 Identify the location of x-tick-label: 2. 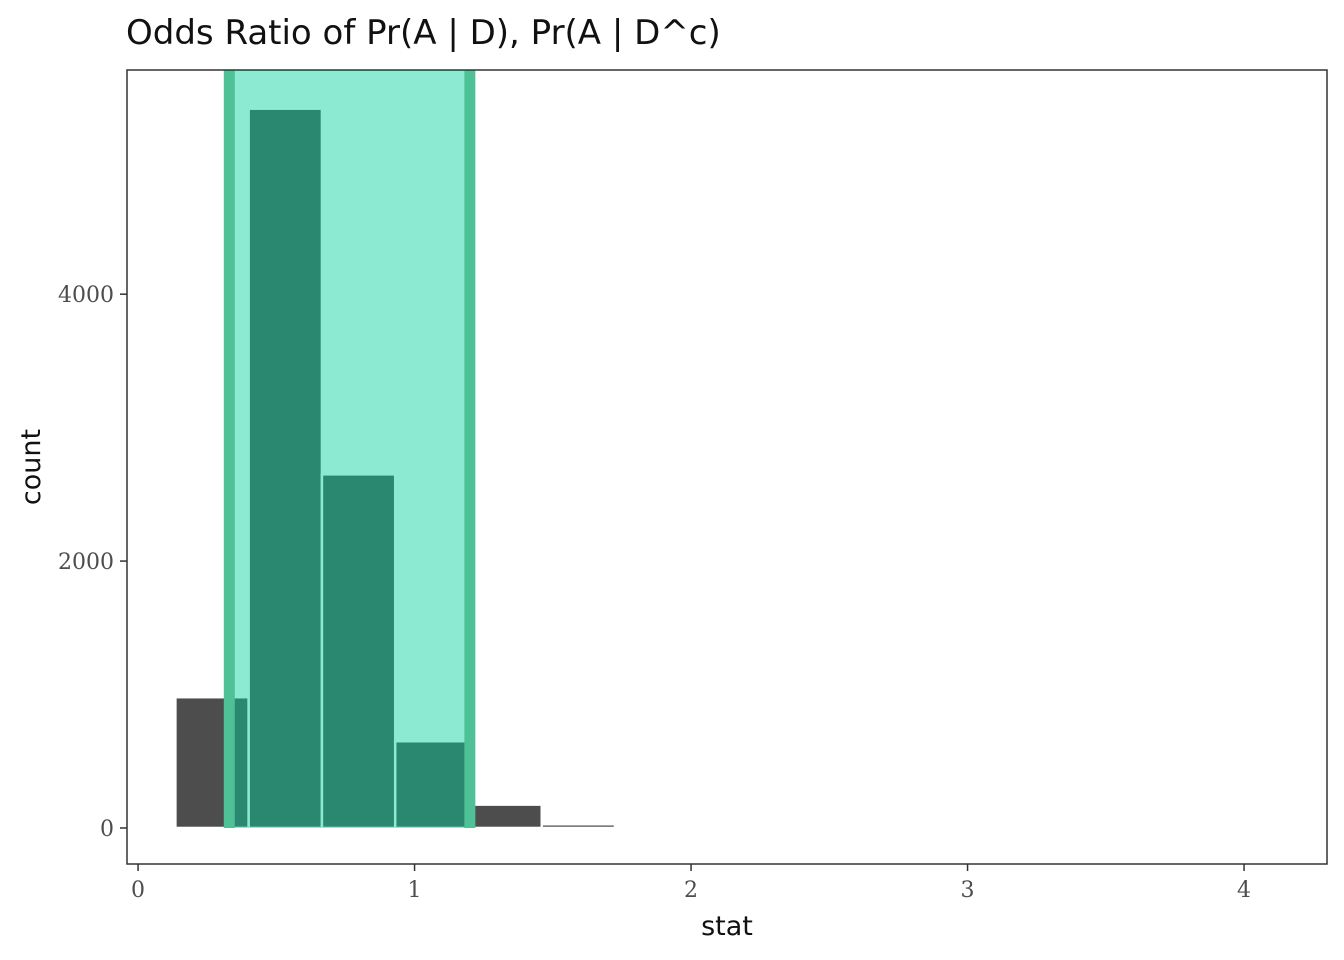
(691, 890).